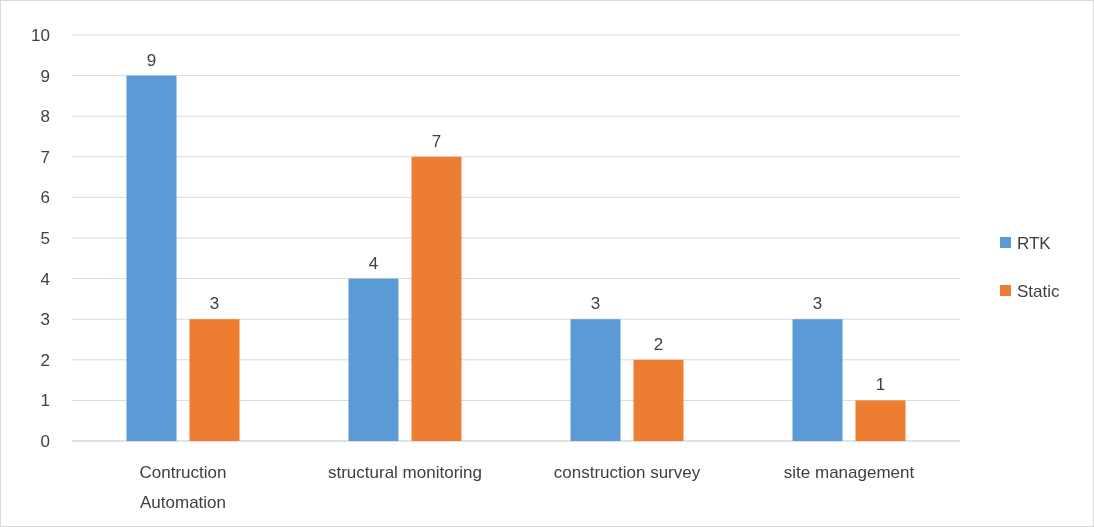  Describe the element at coordinates (183, 487) in the screenshot. I see `x-tick-label: Contruction Automation` at that location.